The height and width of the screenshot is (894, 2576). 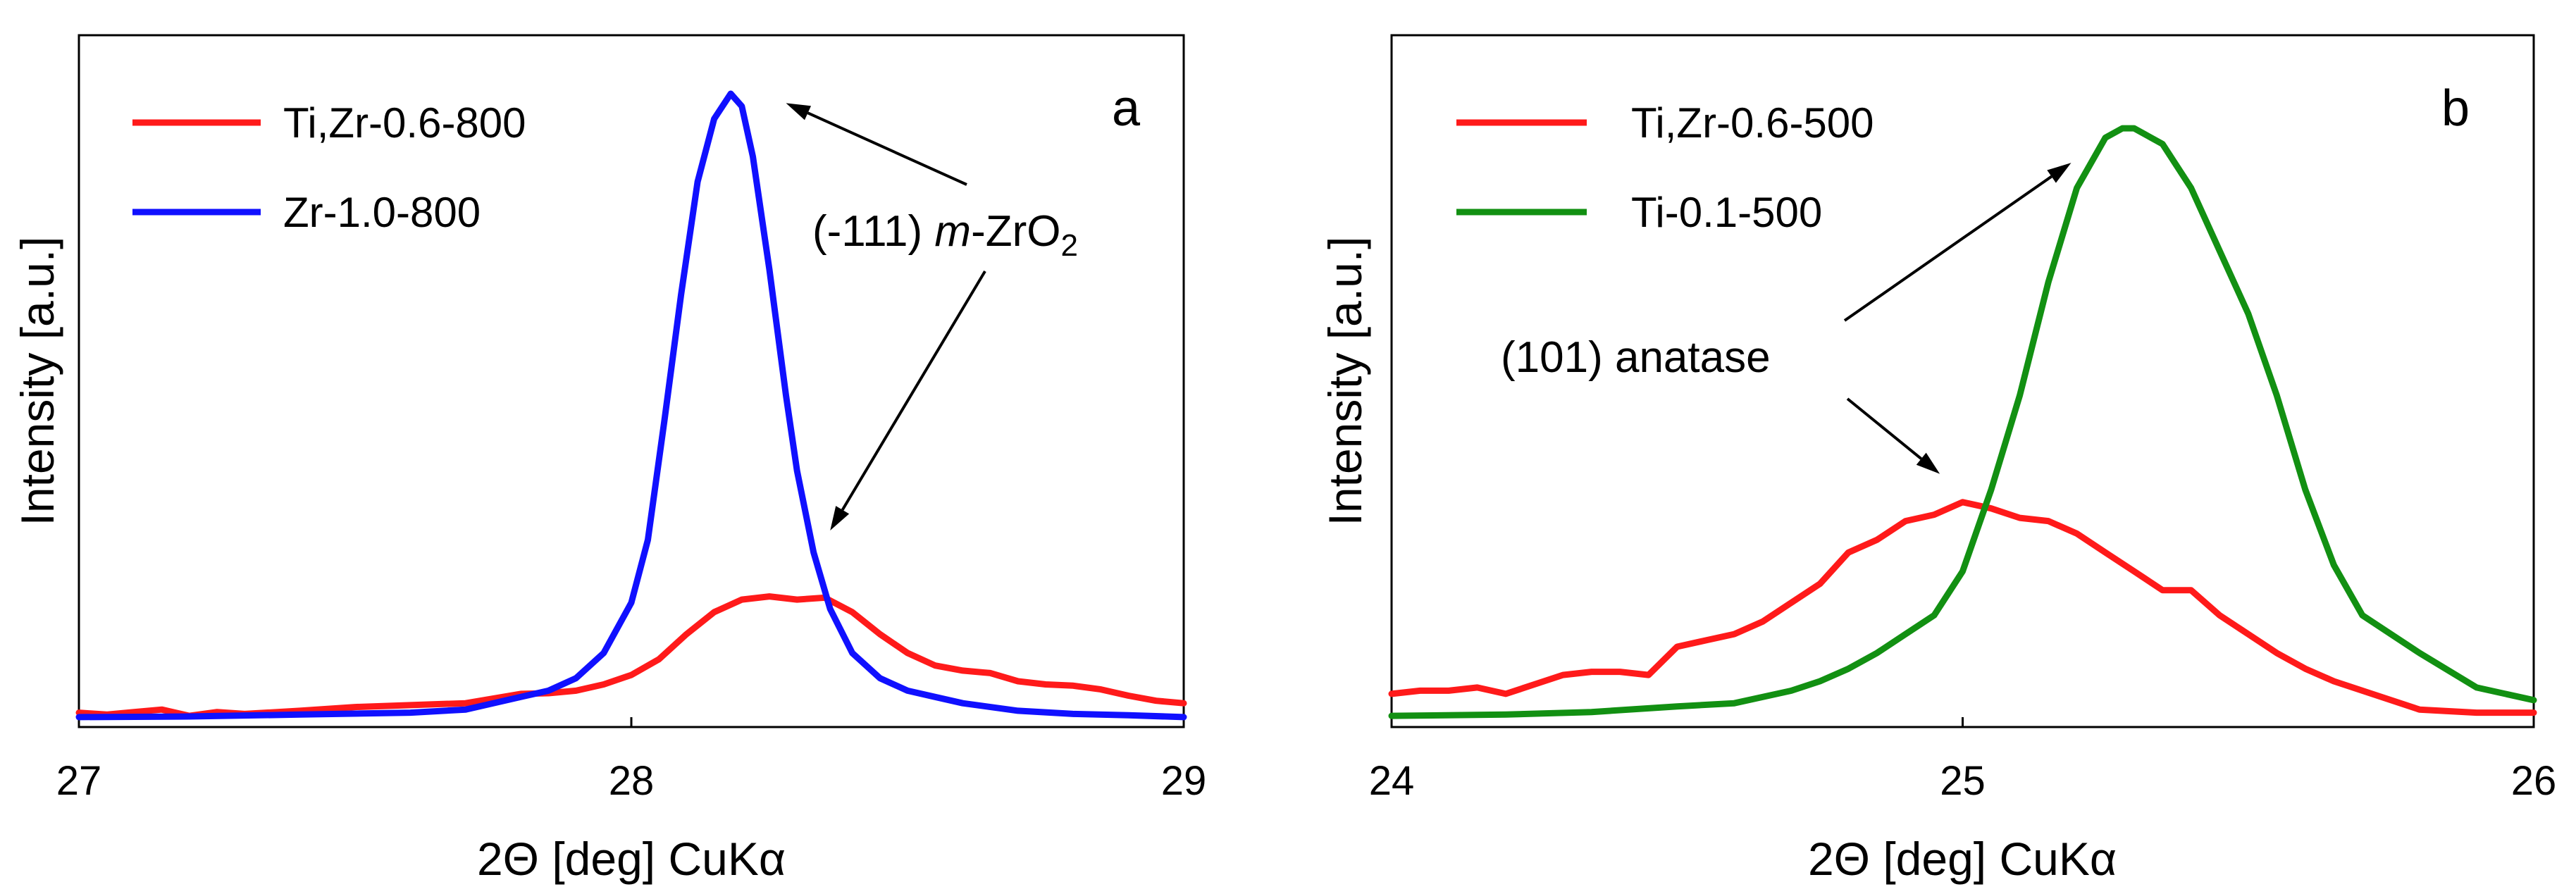 What do you see at coordinates (404, 123) in the screenshot?
I see `legend-label-0: Ti,Zr-0.6-800` at bounding box center [404, 123].